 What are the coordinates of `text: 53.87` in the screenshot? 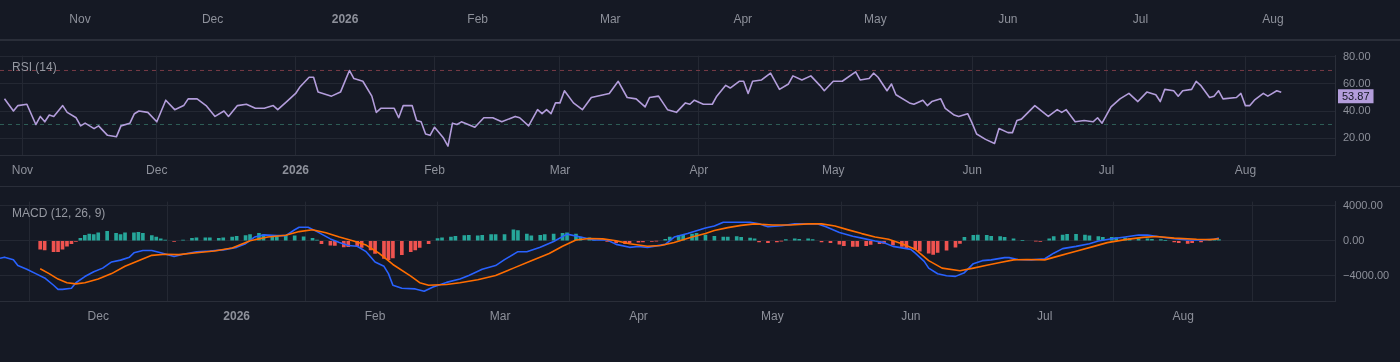 It's located at (1356, 96).